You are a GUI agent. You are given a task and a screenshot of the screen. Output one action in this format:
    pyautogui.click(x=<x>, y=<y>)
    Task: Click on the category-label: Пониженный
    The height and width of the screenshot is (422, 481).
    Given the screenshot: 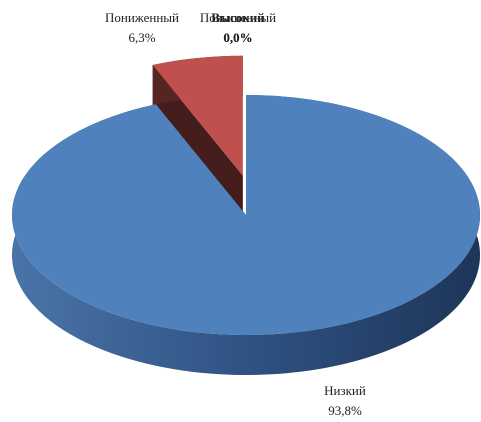 What is the action you would take?
    pyautogui.click(x=142, y=17)
    